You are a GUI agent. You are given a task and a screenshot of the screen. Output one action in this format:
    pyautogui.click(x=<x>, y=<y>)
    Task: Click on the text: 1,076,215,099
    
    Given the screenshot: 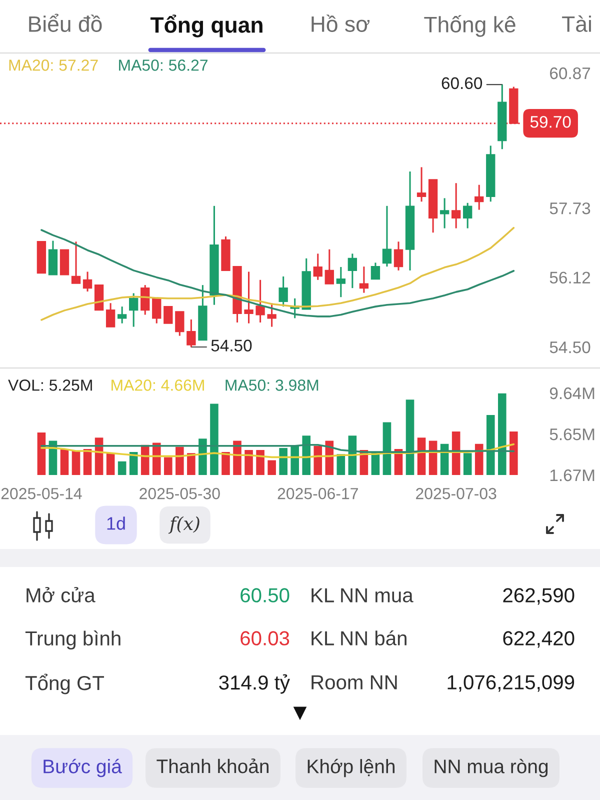 What is the action you would take?
    pyautogui.click(x=511, y=683)
    